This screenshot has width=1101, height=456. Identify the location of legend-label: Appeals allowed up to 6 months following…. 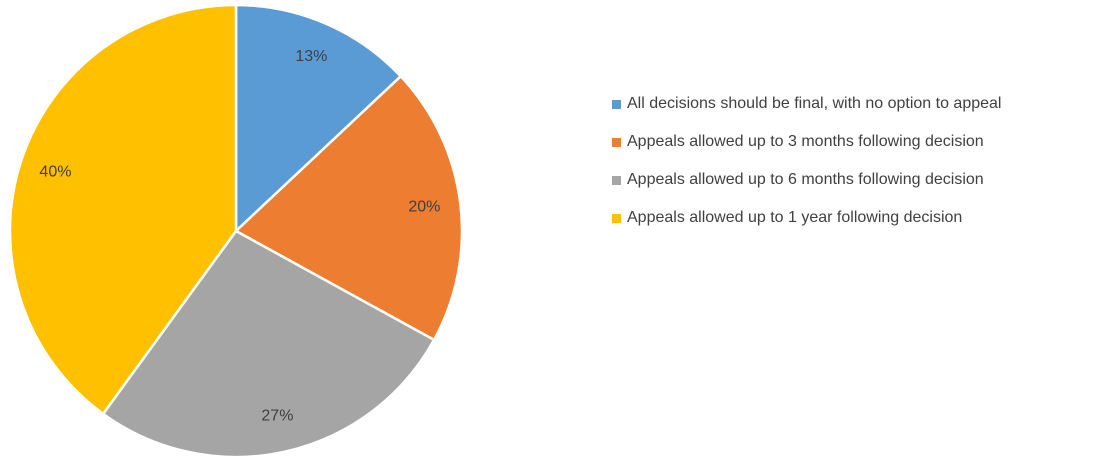
(805, 179).